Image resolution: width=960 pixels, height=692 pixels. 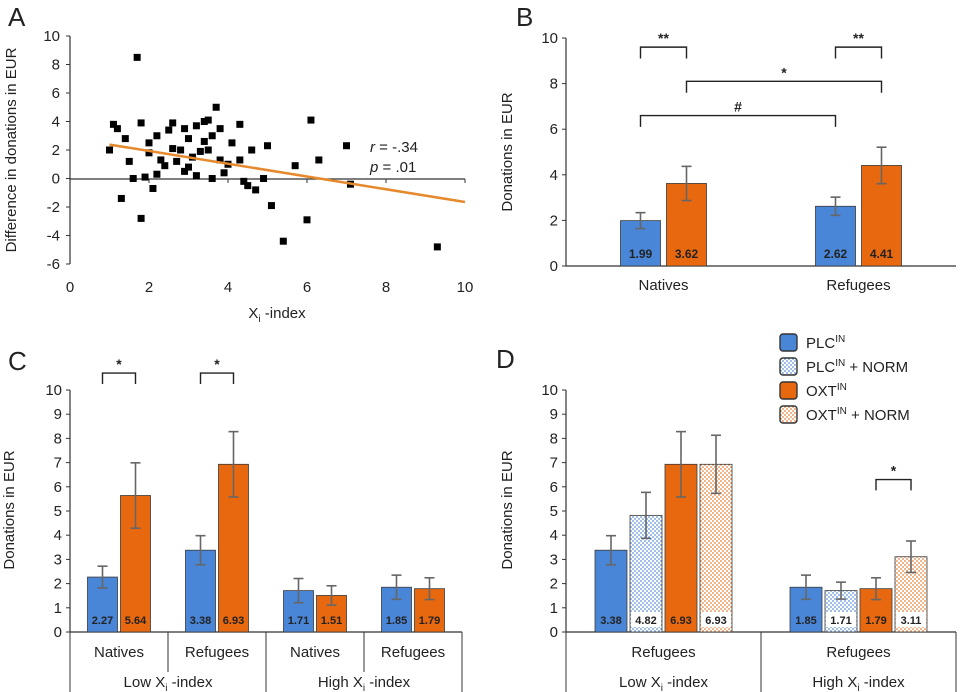 What do you see at coordinates (836, 254) in the screenshot?
I see `data-label: 2.62` at bounding box center [836, 254].